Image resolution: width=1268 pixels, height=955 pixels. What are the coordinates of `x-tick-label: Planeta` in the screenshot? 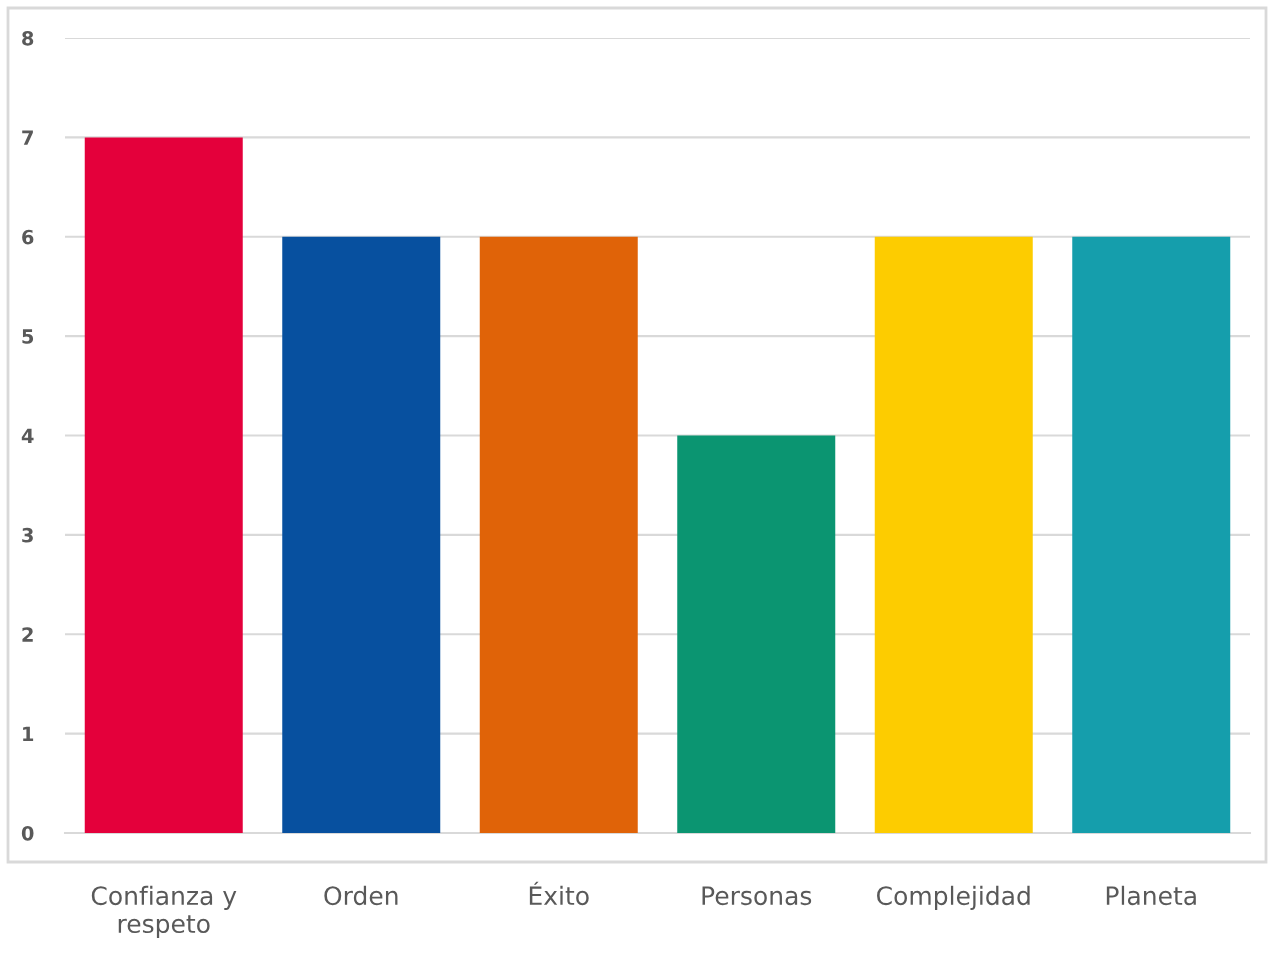 It's located at (1151, 895).